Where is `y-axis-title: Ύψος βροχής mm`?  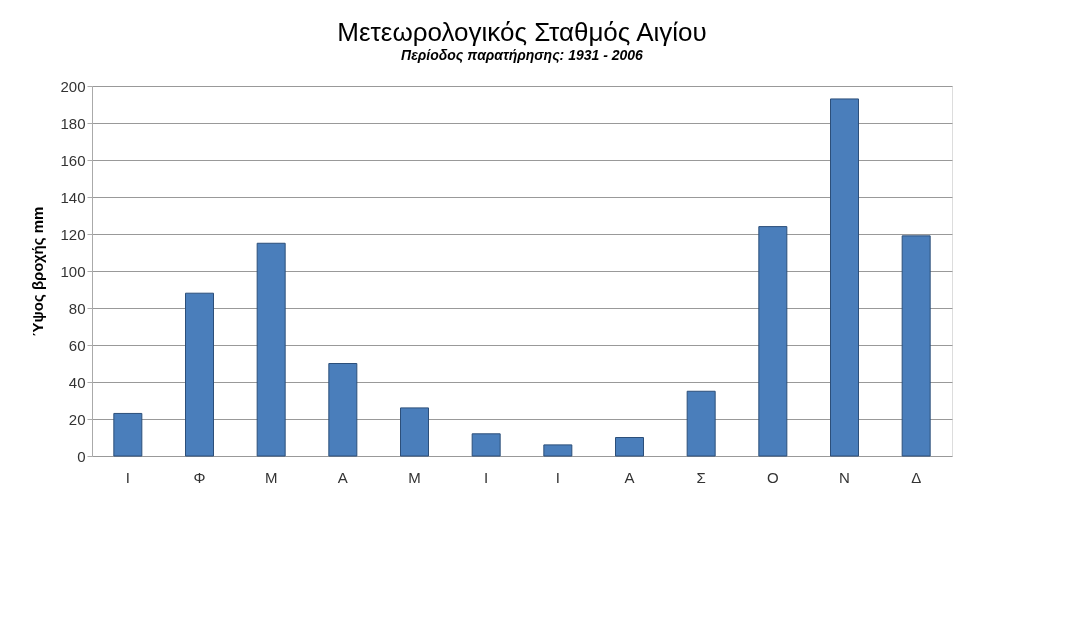 y-axis-title: Ύψος βροχής mm is located at coordinates (38, 271).